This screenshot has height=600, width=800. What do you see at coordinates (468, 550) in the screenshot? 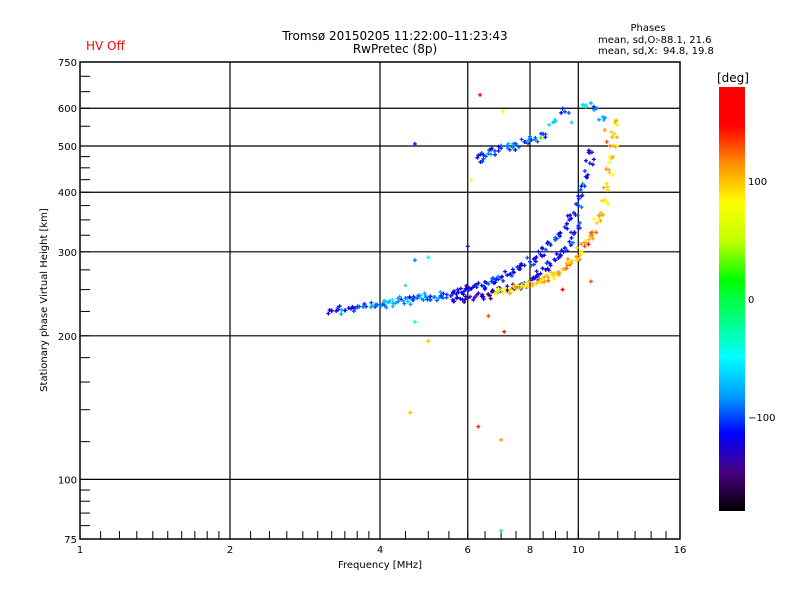
I see `x-tick-label: 6` at bounding box center [468, 550].